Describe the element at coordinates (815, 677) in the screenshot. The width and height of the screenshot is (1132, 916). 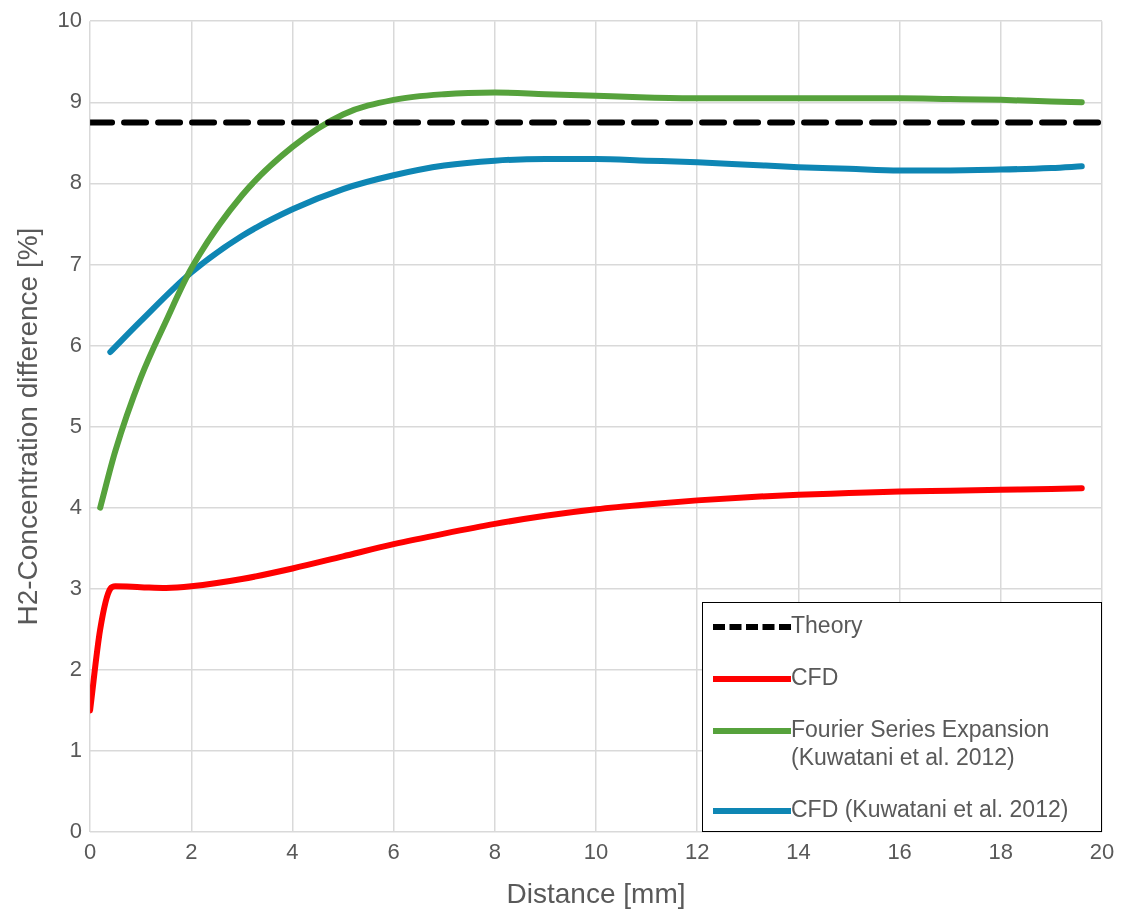
I see `legend-label: CFD` at that location.